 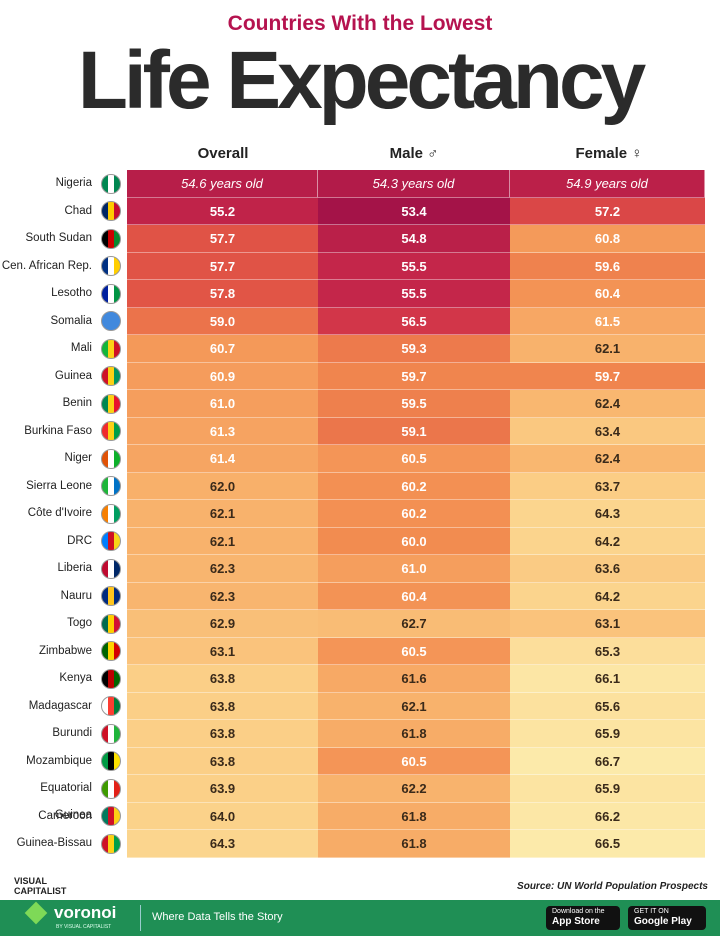 What do you see at coordinates (607, 679) in the screenshot?
I see `value-cell: 66.1` at bounding box center [607, 679].